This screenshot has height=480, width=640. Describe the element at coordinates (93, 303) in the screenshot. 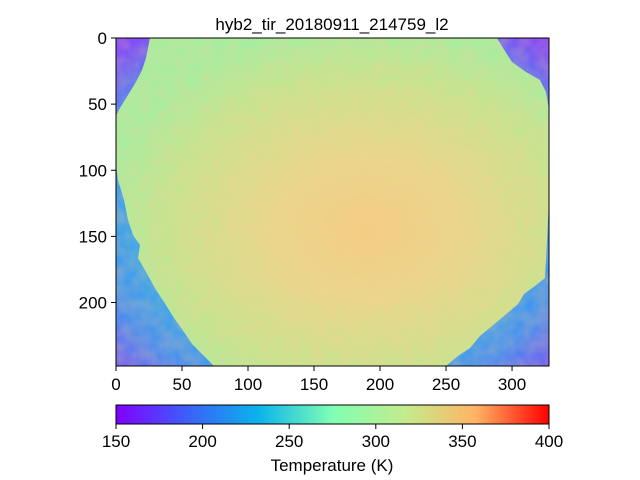

I see `y-tick-label: 200` at that location.